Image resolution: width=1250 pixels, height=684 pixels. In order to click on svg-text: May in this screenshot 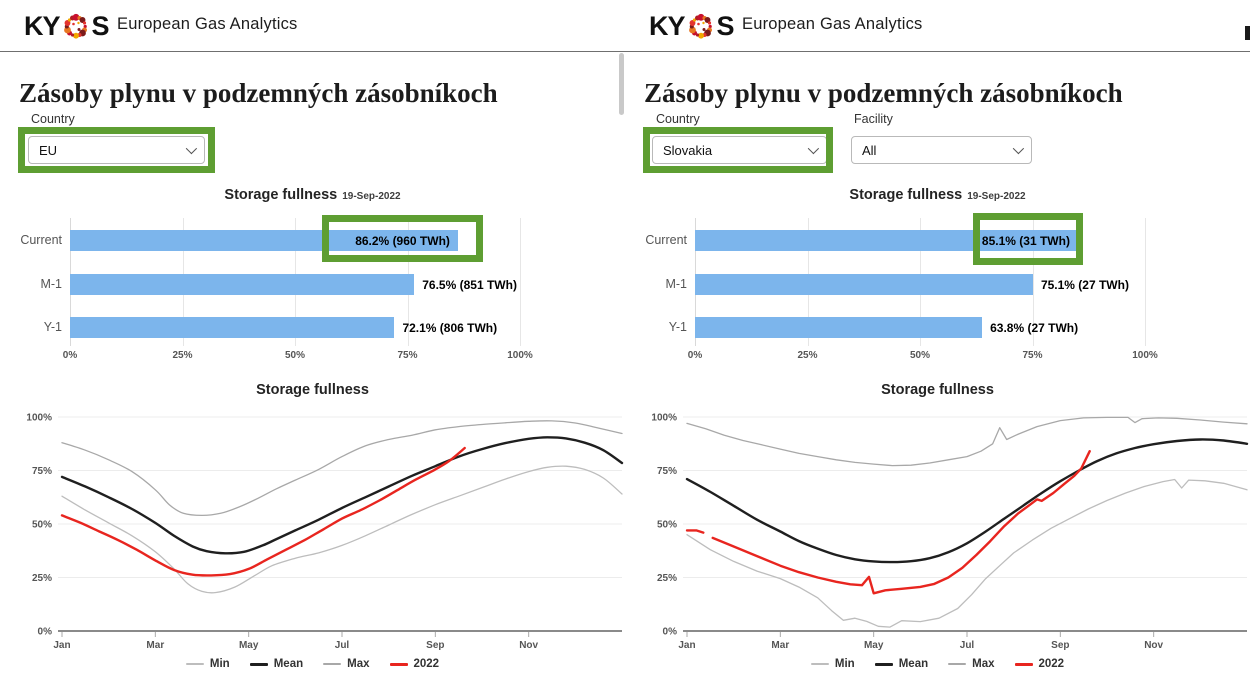, I will do `click(249, 645)`.